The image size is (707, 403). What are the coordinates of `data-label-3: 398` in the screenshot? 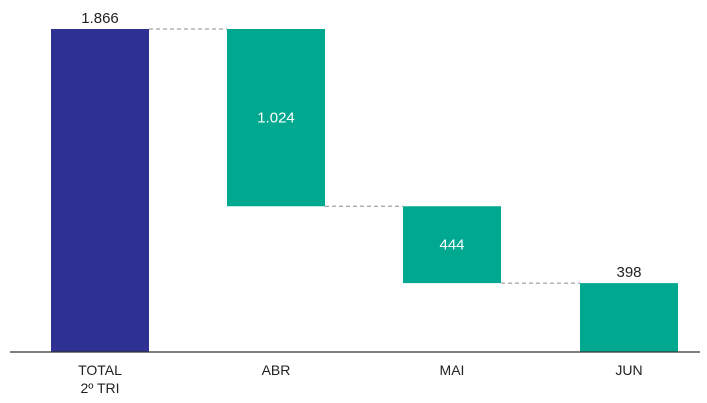 It's located at (628, 272).